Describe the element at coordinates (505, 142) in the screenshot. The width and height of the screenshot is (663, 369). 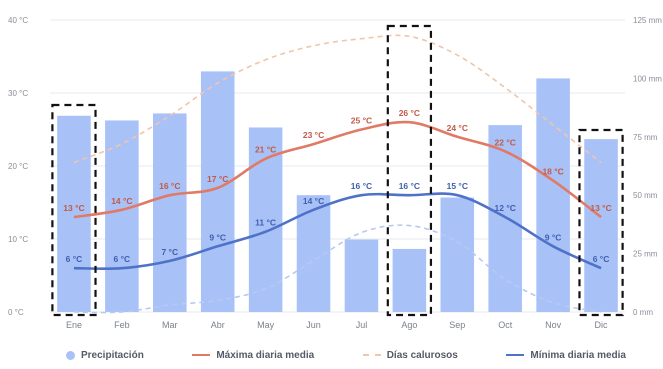
I see `max-temp-label: 22 °C` at that location.